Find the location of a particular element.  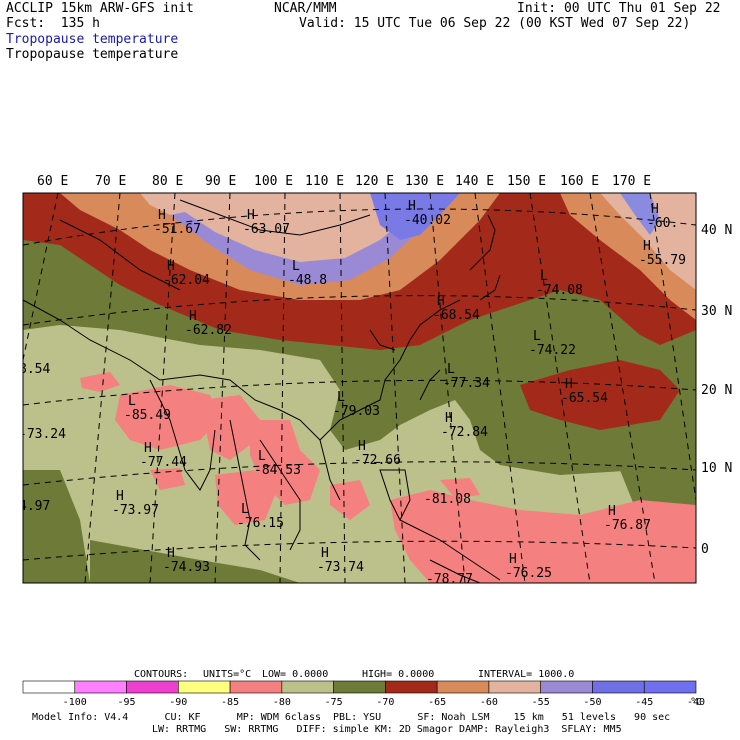

marker-value: -77.44 is located at coordinates (163, 462).